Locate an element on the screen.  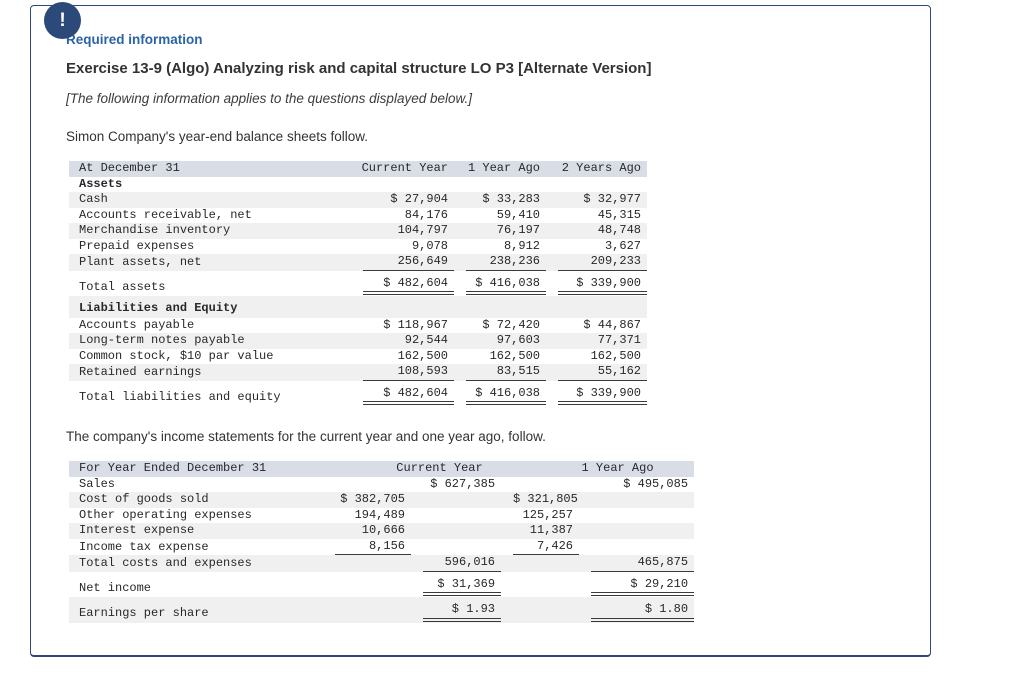
cell-value: 48,748 is located at coordinates (619, 230).